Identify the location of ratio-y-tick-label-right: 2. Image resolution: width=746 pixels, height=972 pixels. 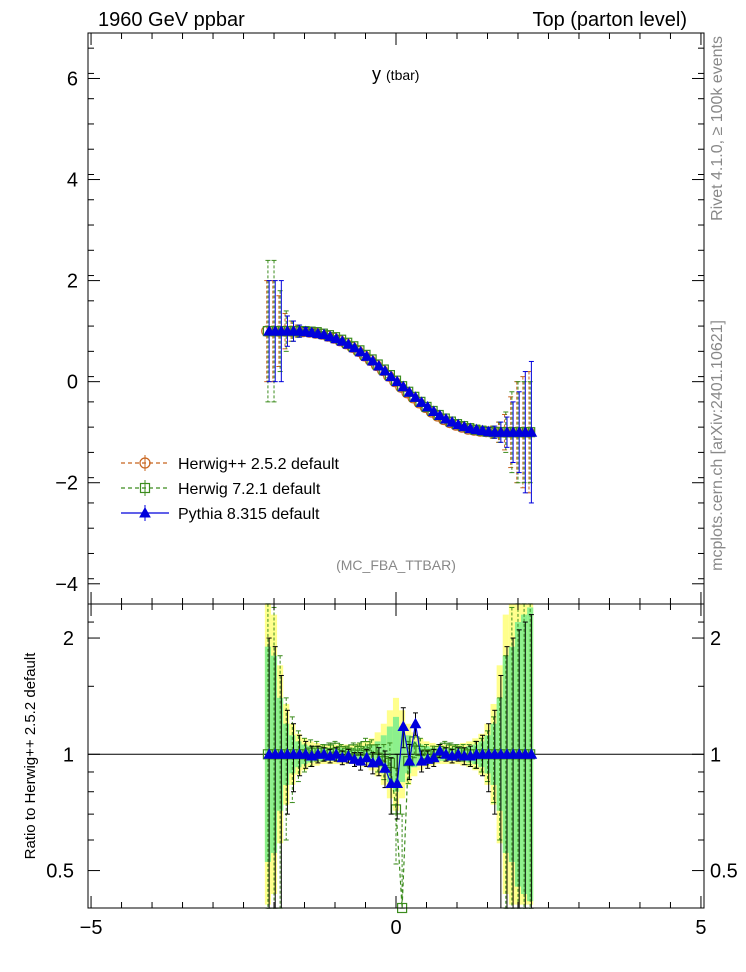
(715, 639).